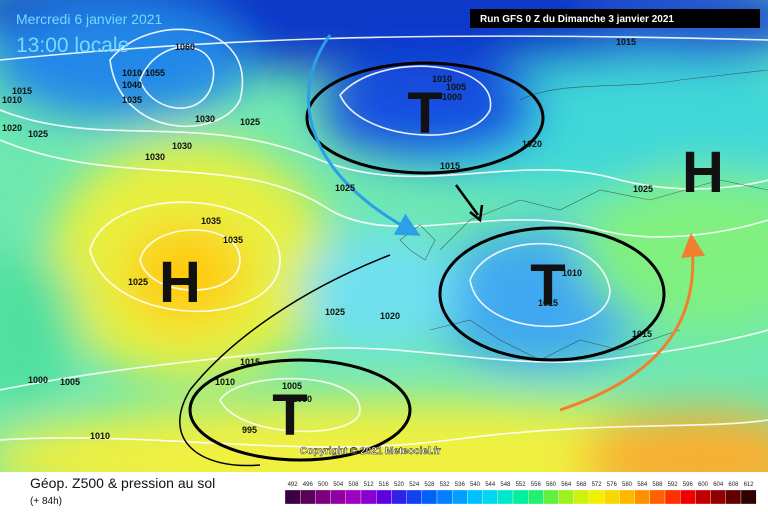 The height and width of the screenshot is (512, 768). Describe the element at coordinates (429, 485) in the screenshot. I see `scale-label: 528` at that location.